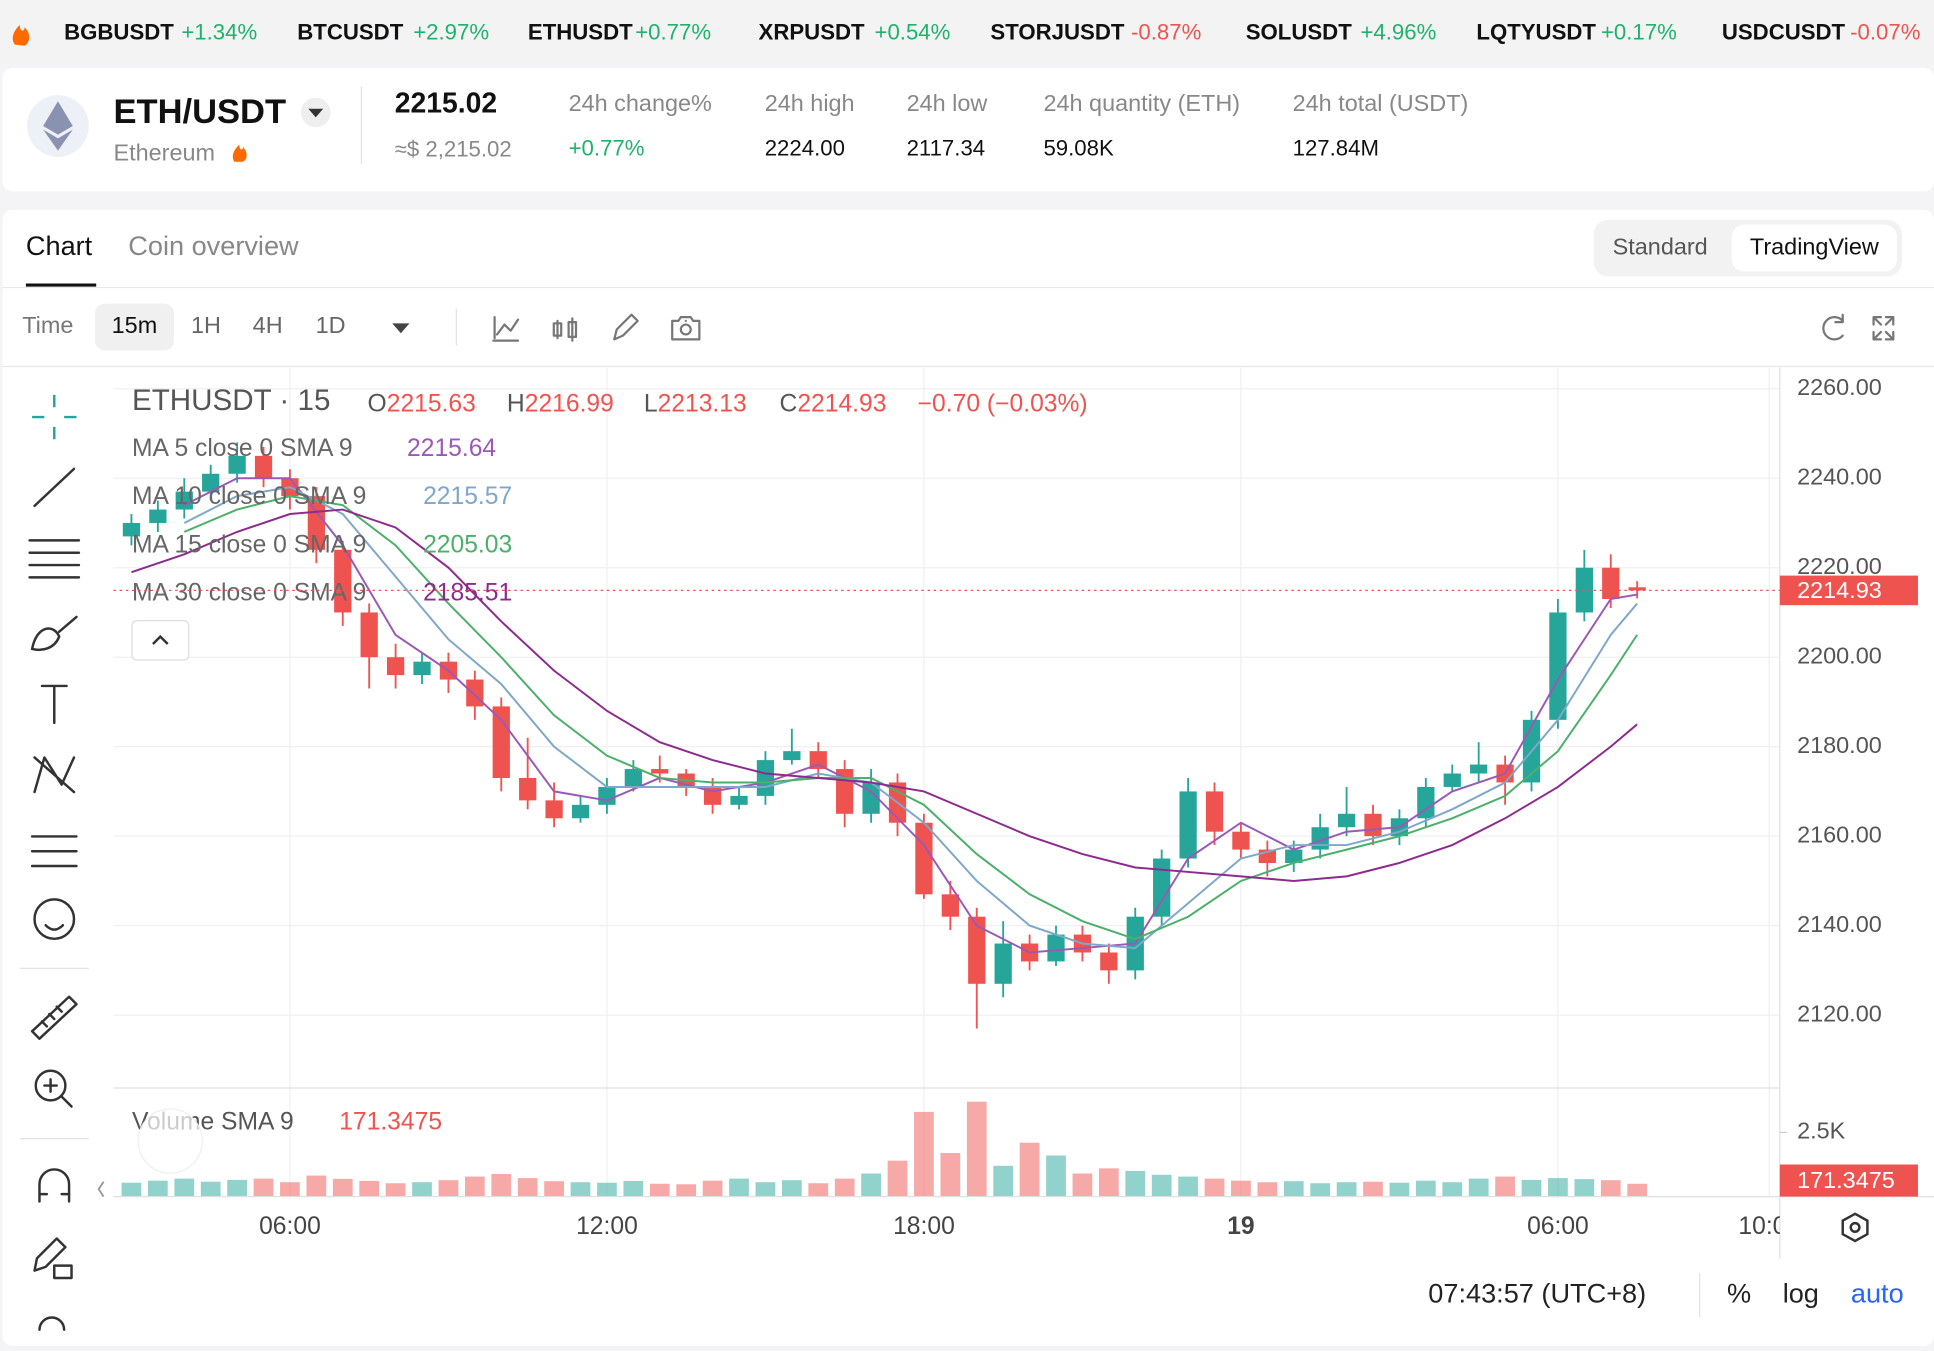  Describe the element at coordinates (54, 633) in the screenshot. I see `brush-tool` at that location.